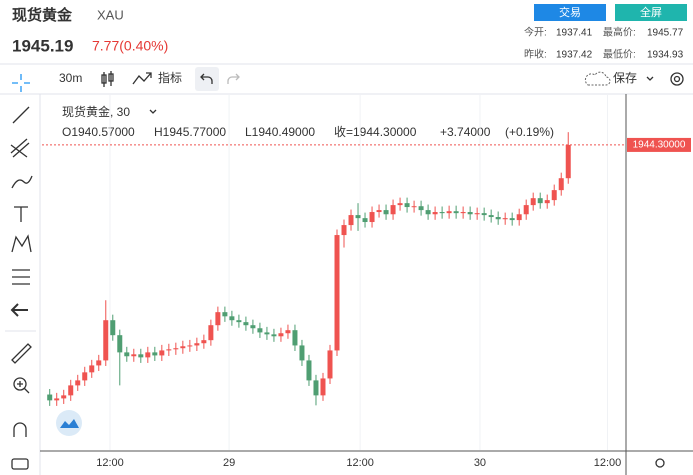  I want to click on stat-value: 1937.42, so click(574, 55).